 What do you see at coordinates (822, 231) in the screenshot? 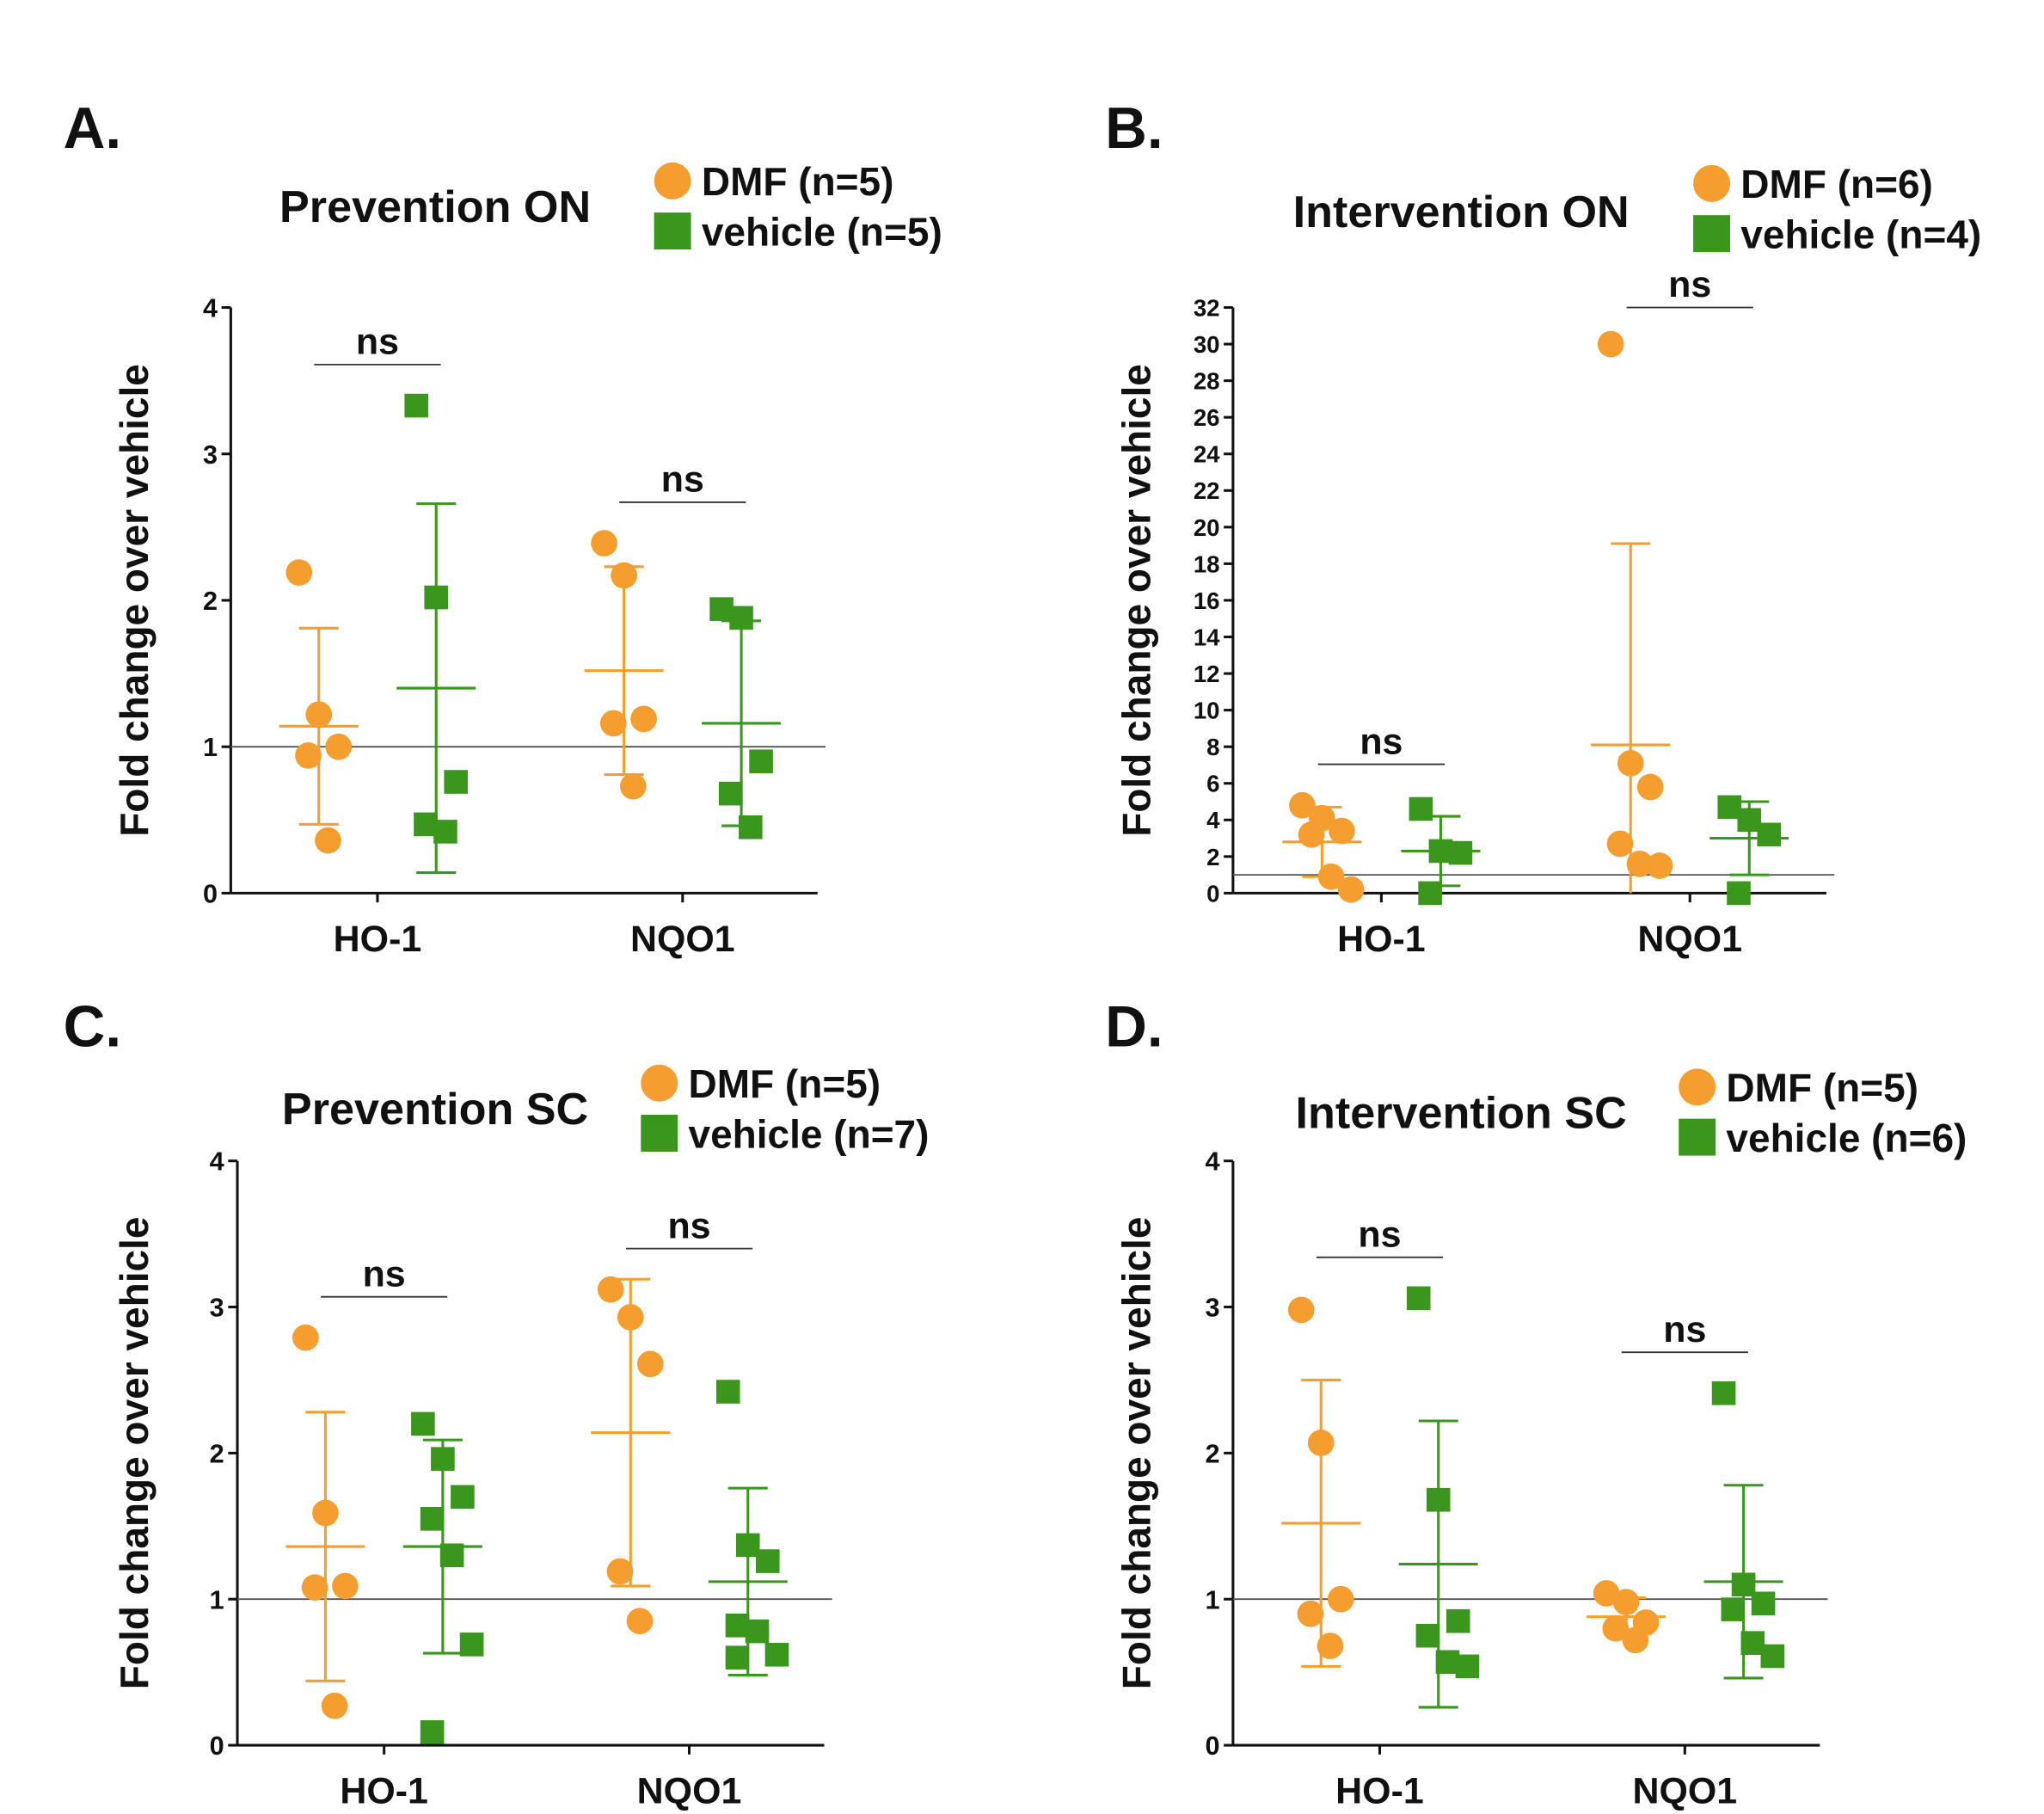
I see `legend-label: vehicle (n=5)` at bounding box center [822, 231].